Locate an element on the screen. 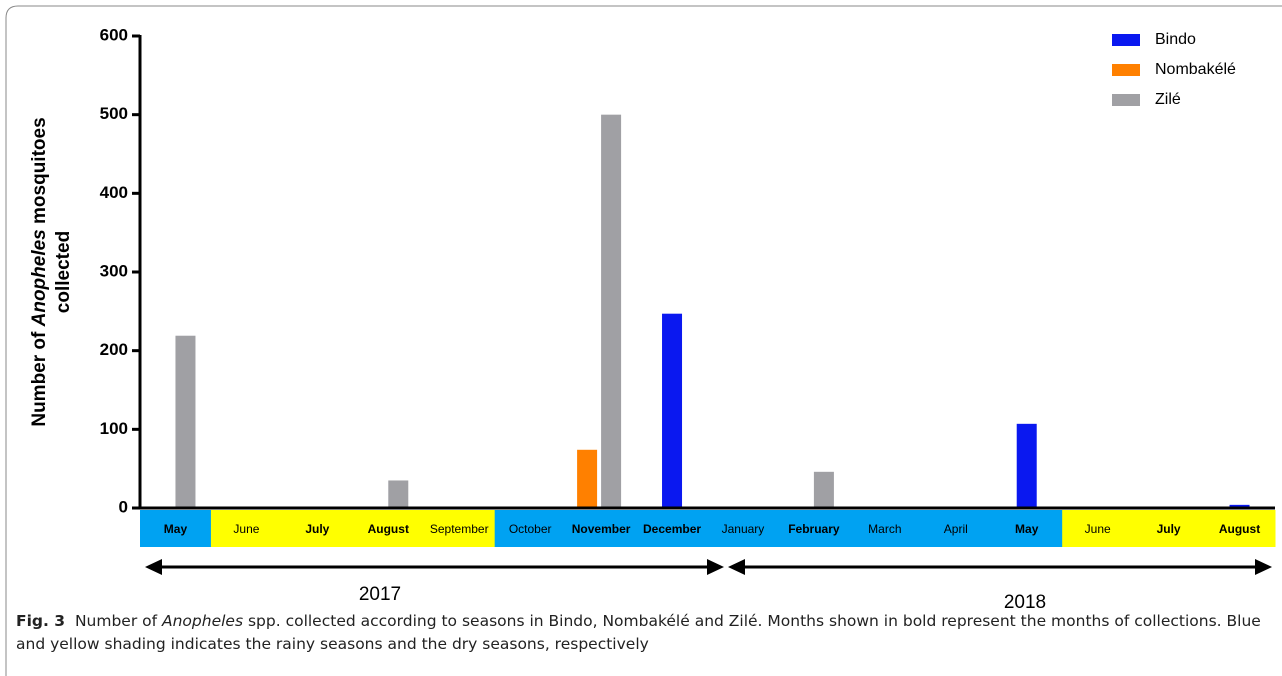 The width and height of the screenshot is (1282, 676). x-tick-label: September is located at coordinates (459, 529).